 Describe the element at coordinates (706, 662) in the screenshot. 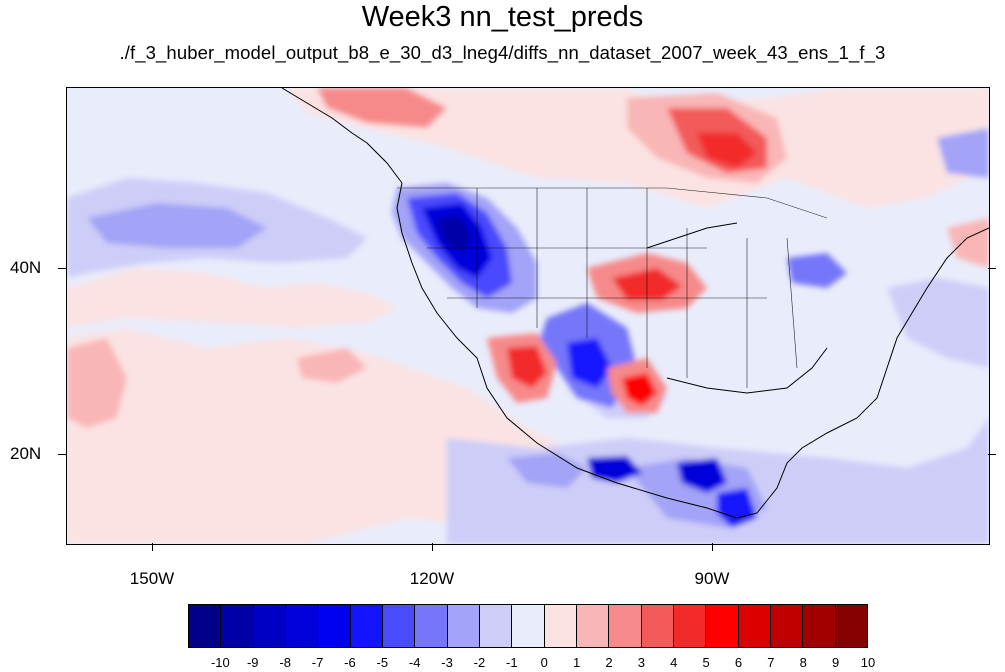

I see `colorbar-level-label: 5` at that location.